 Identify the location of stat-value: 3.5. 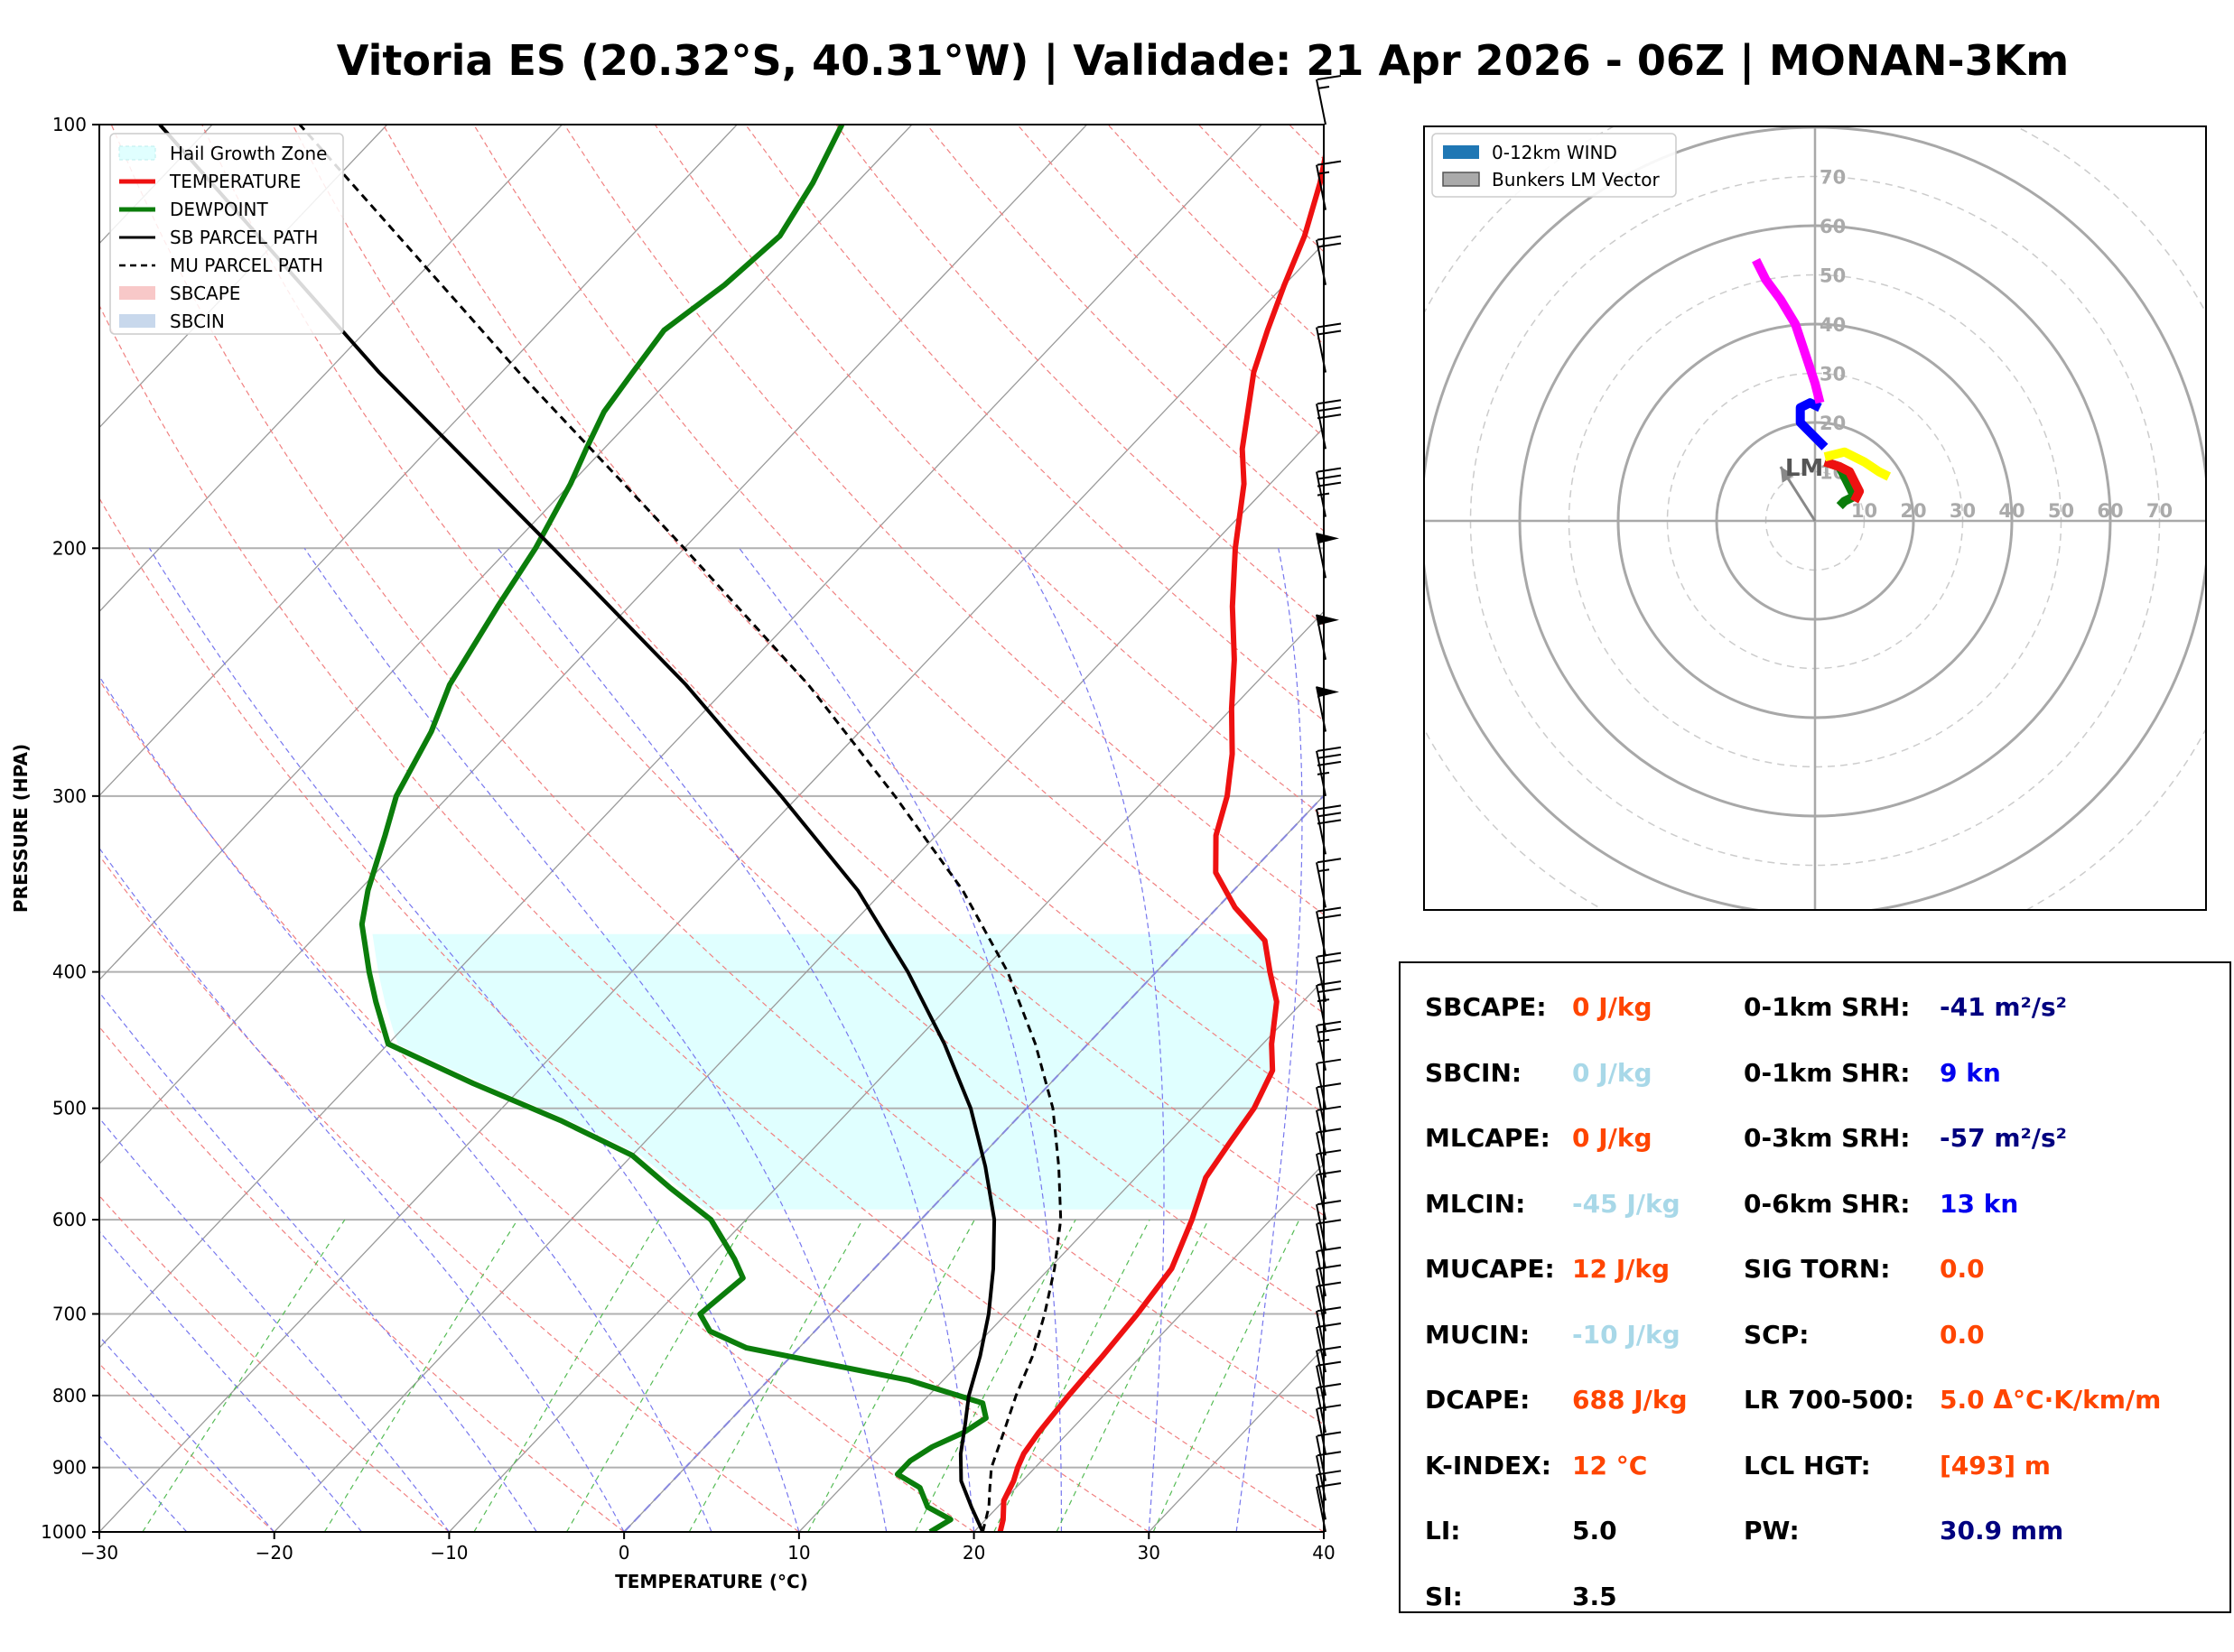
(1594, 1596).